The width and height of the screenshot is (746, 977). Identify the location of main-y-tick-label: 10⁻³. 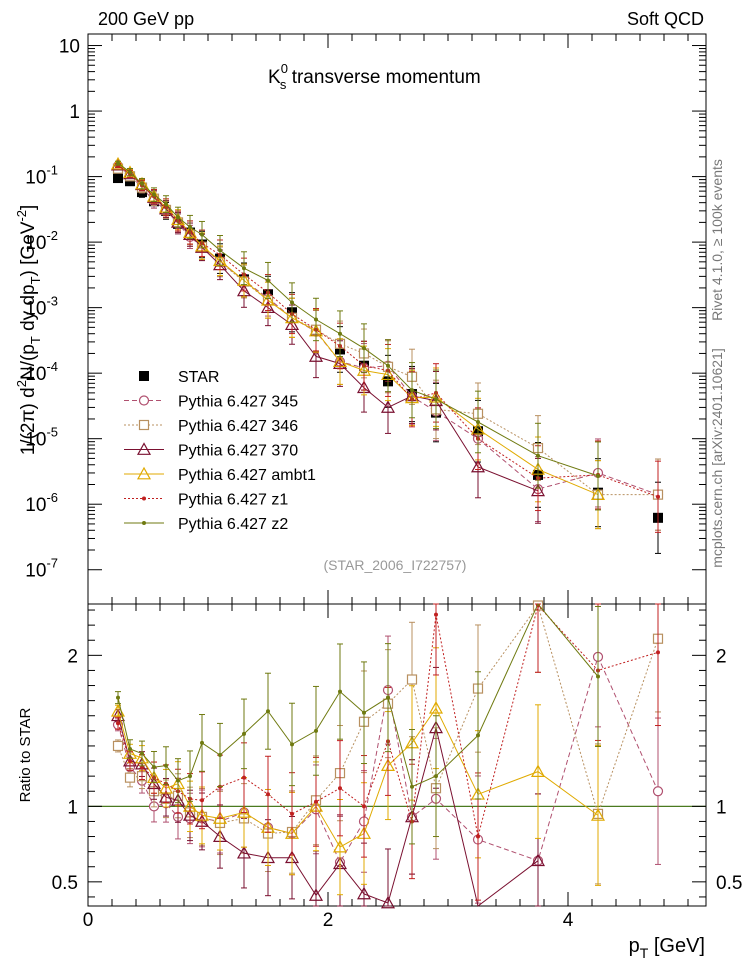
(41, 307).